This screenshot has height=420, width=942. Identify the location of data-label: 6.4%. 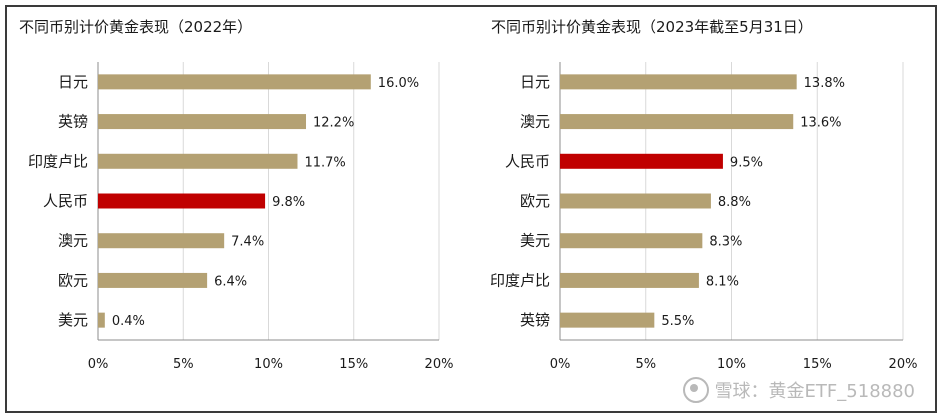
(230, 281).